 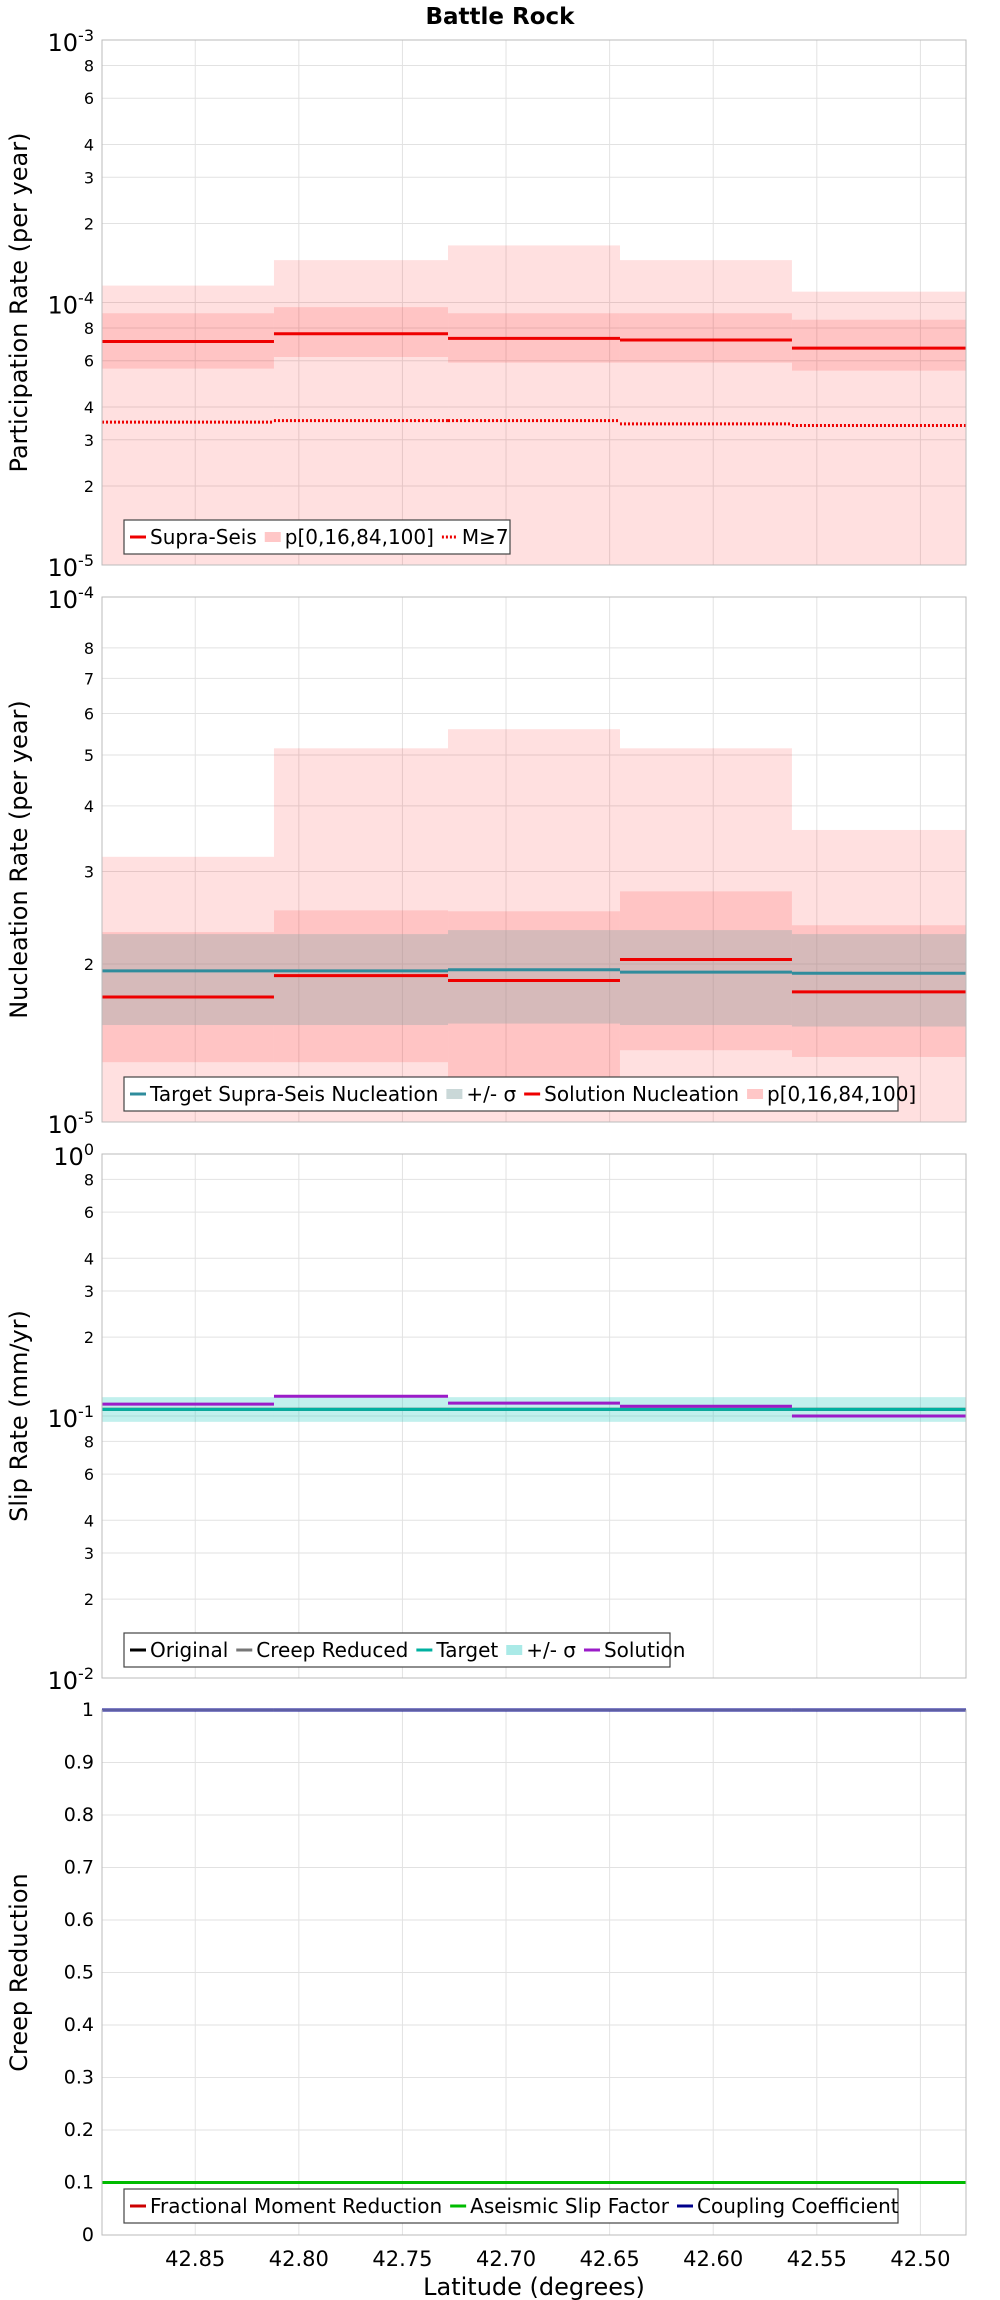 I want to click on legend-label: Creep Reduced, so click(x=332, y=1650).